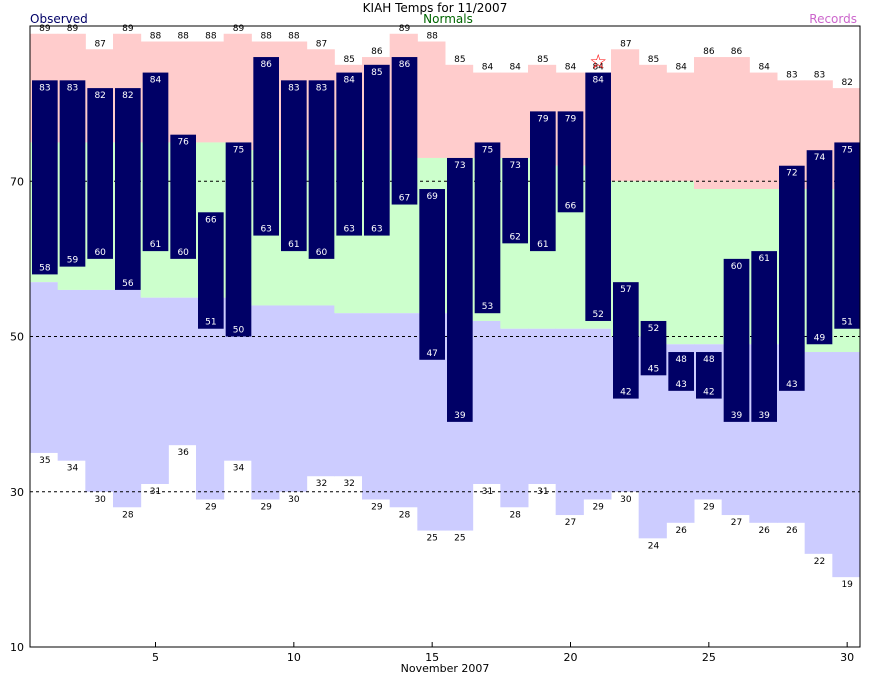 This screenshot has width=870, height=676. Describe the element at coordinates (404, 199) in the screenshot. I see `observed-low-label: 67` at that location.